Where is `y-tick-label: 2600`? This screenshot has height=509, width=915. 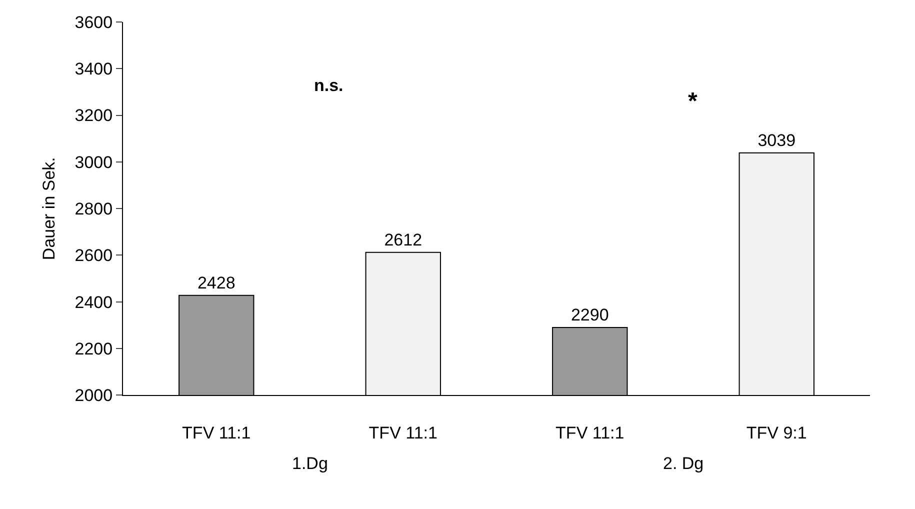 y-tick-label: 2600 is located at coordinates (93, 256).